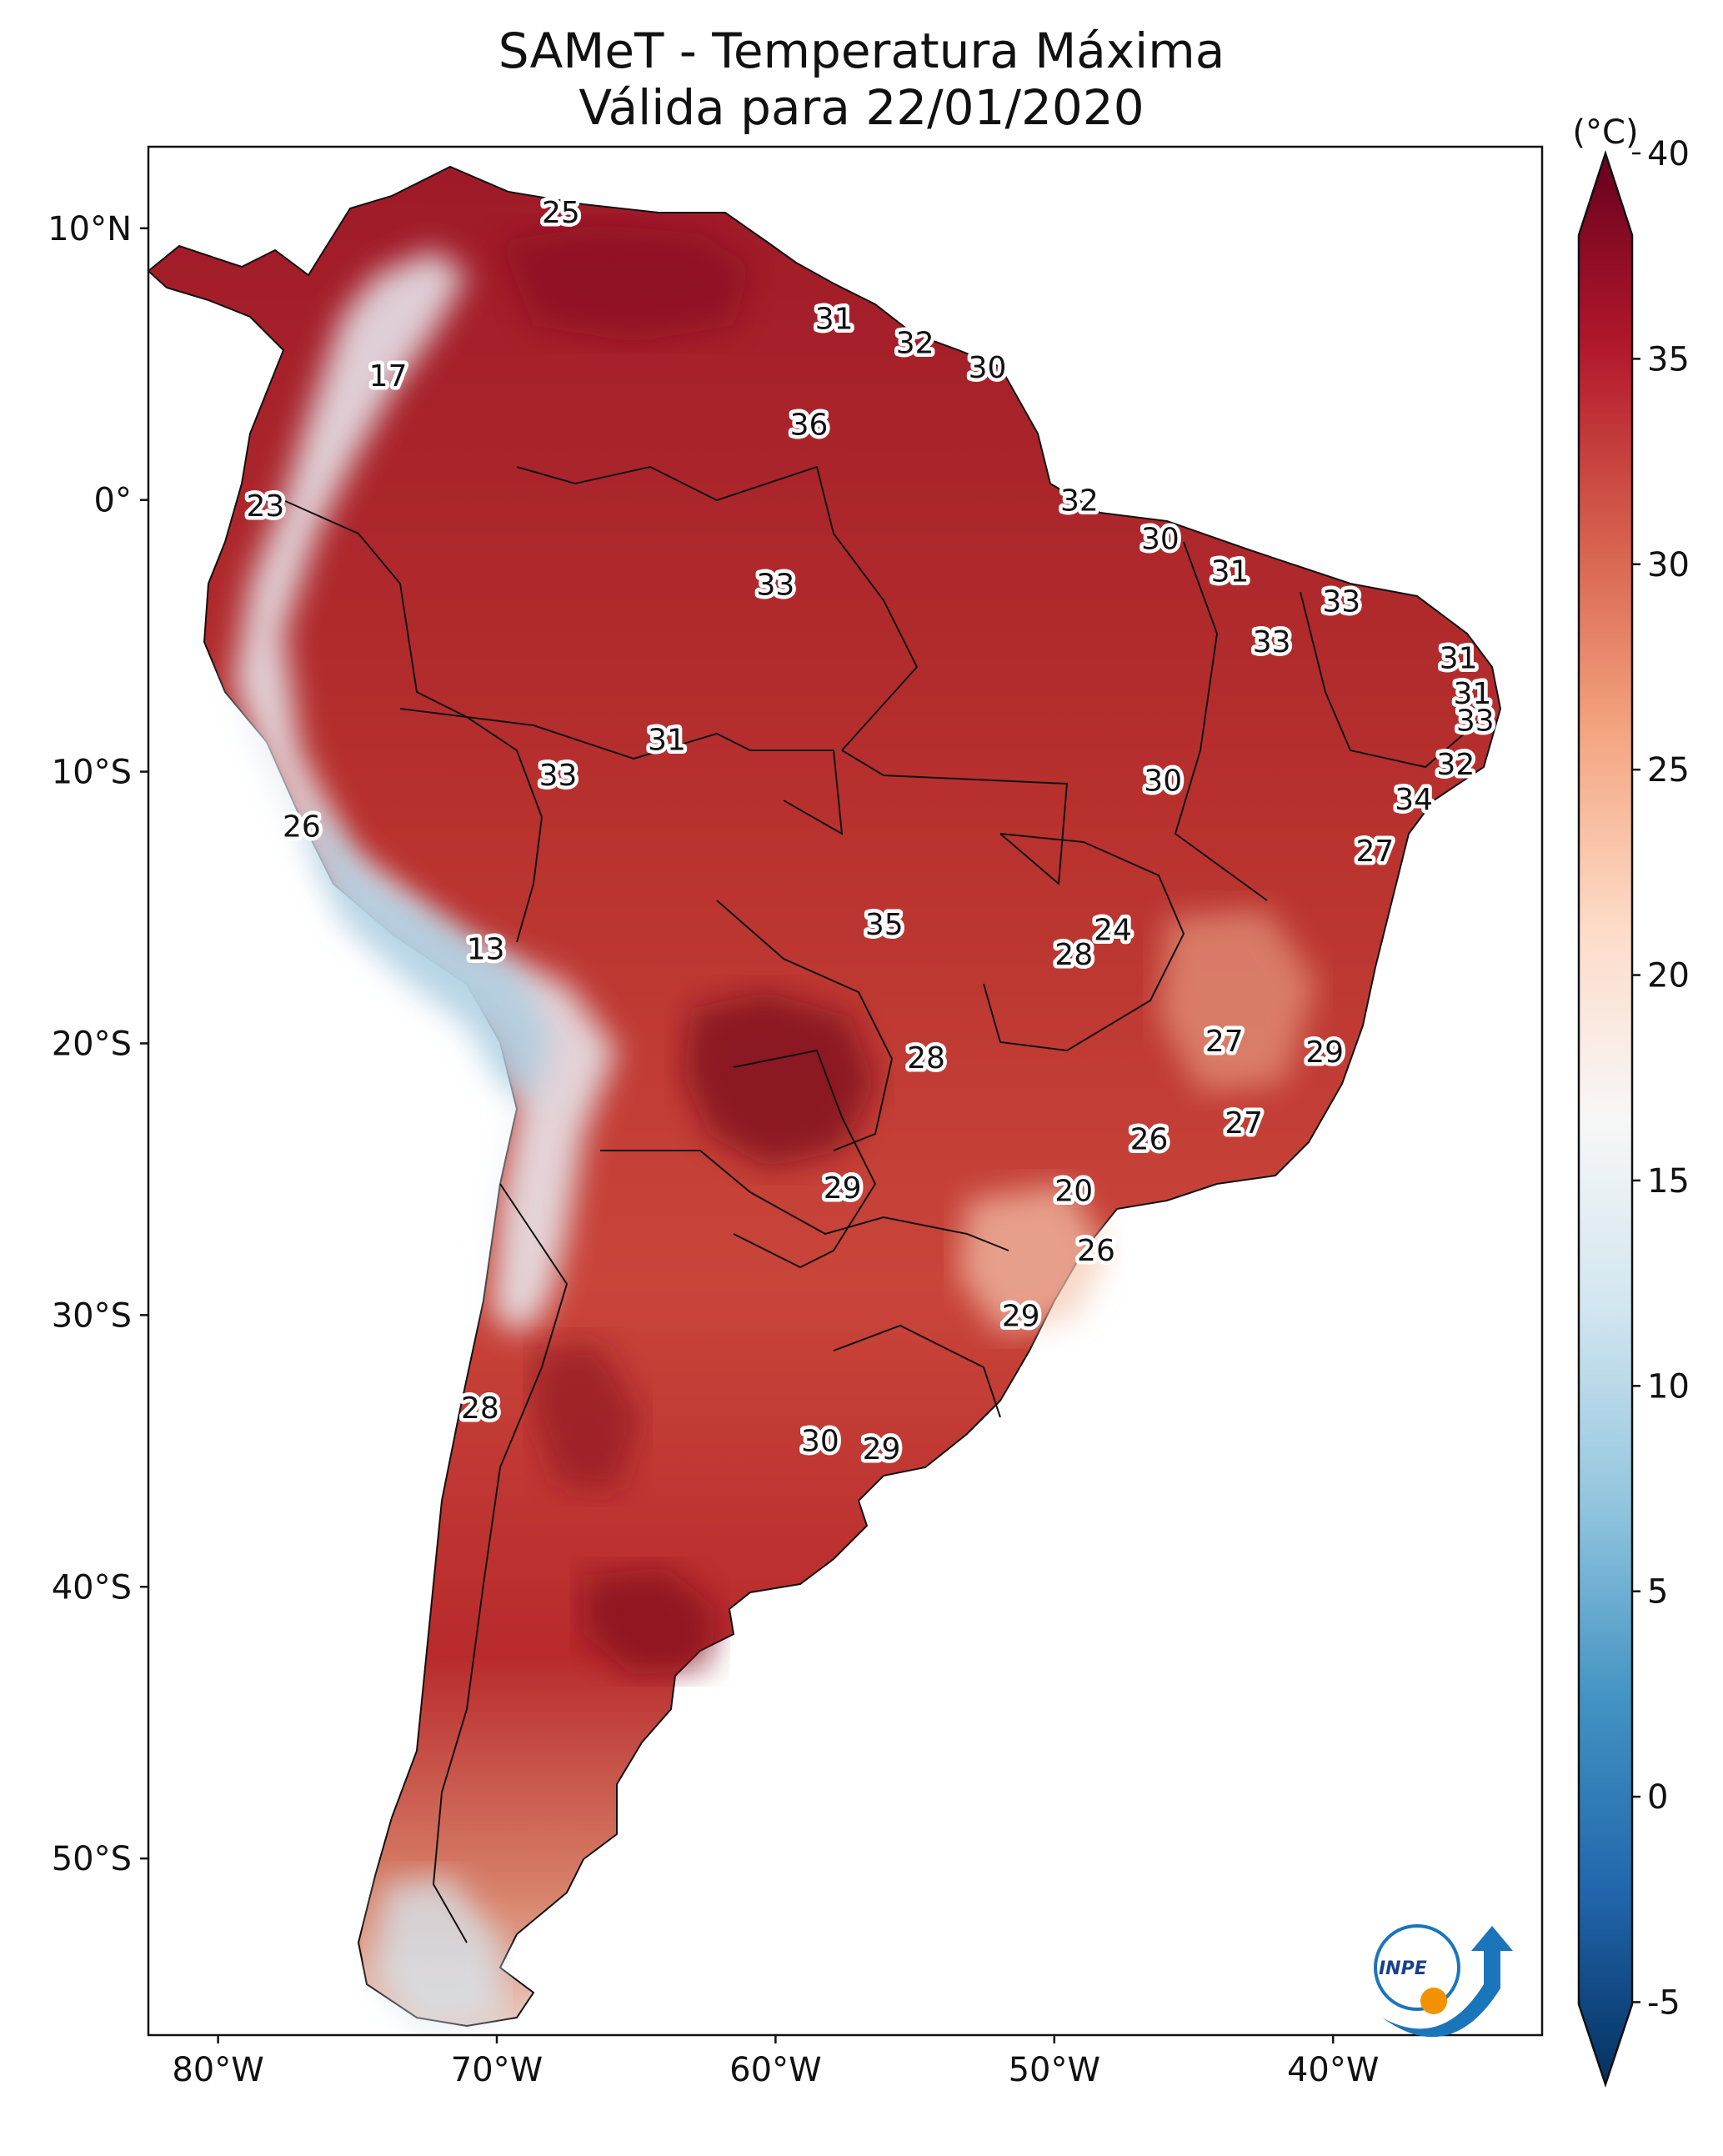 This screenshot has width=1723, height=2156. I want to click on colorbar-tick-label: 5, so click(1657, 1592).